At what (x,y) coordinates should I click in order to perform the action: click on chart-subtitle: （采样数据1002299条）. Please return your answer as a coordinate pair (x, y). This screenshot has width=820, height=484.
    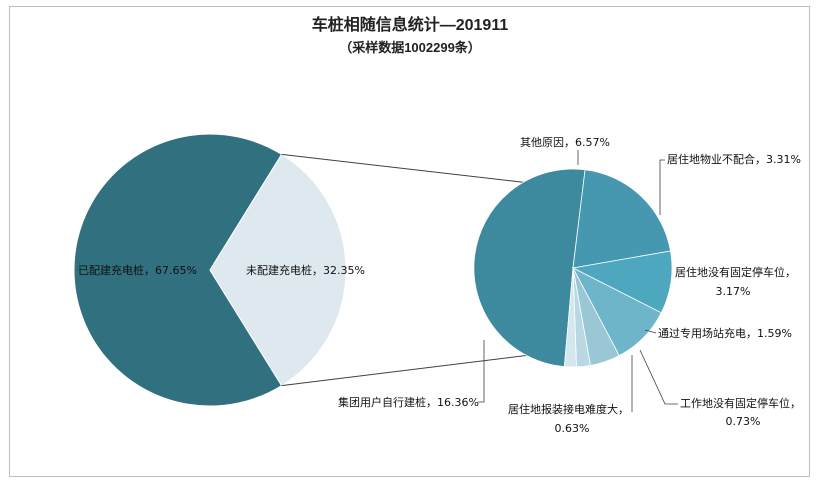
    Looking at the image, I should click on (410, 47).